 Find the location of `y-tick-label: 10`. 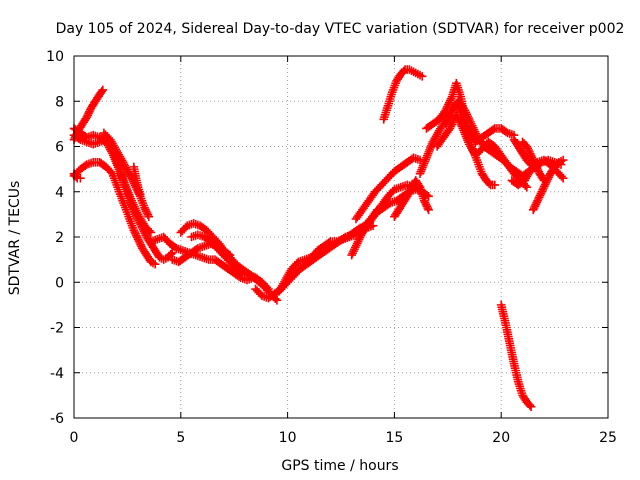

y-tick-label: 10 is located at coordinates (55, 57).